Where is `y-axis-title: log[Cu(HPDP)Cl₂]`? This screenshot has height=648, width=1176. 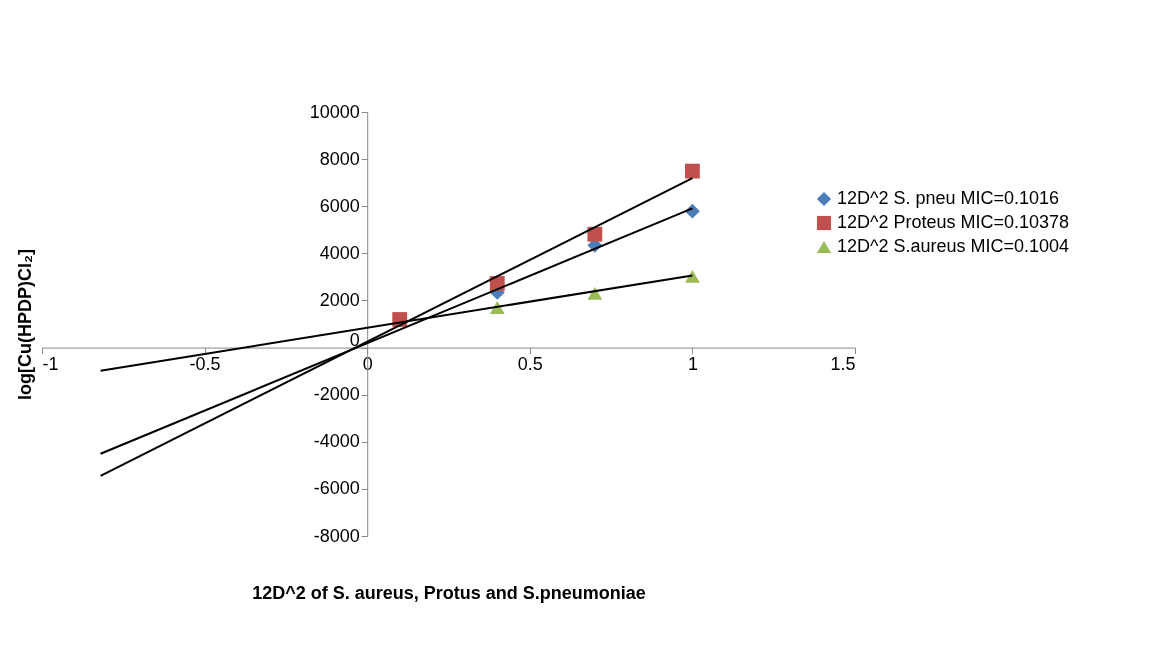 y-axis-title: log[Cu(HPDP)Cl₂] is located at coordinates (24, 324).